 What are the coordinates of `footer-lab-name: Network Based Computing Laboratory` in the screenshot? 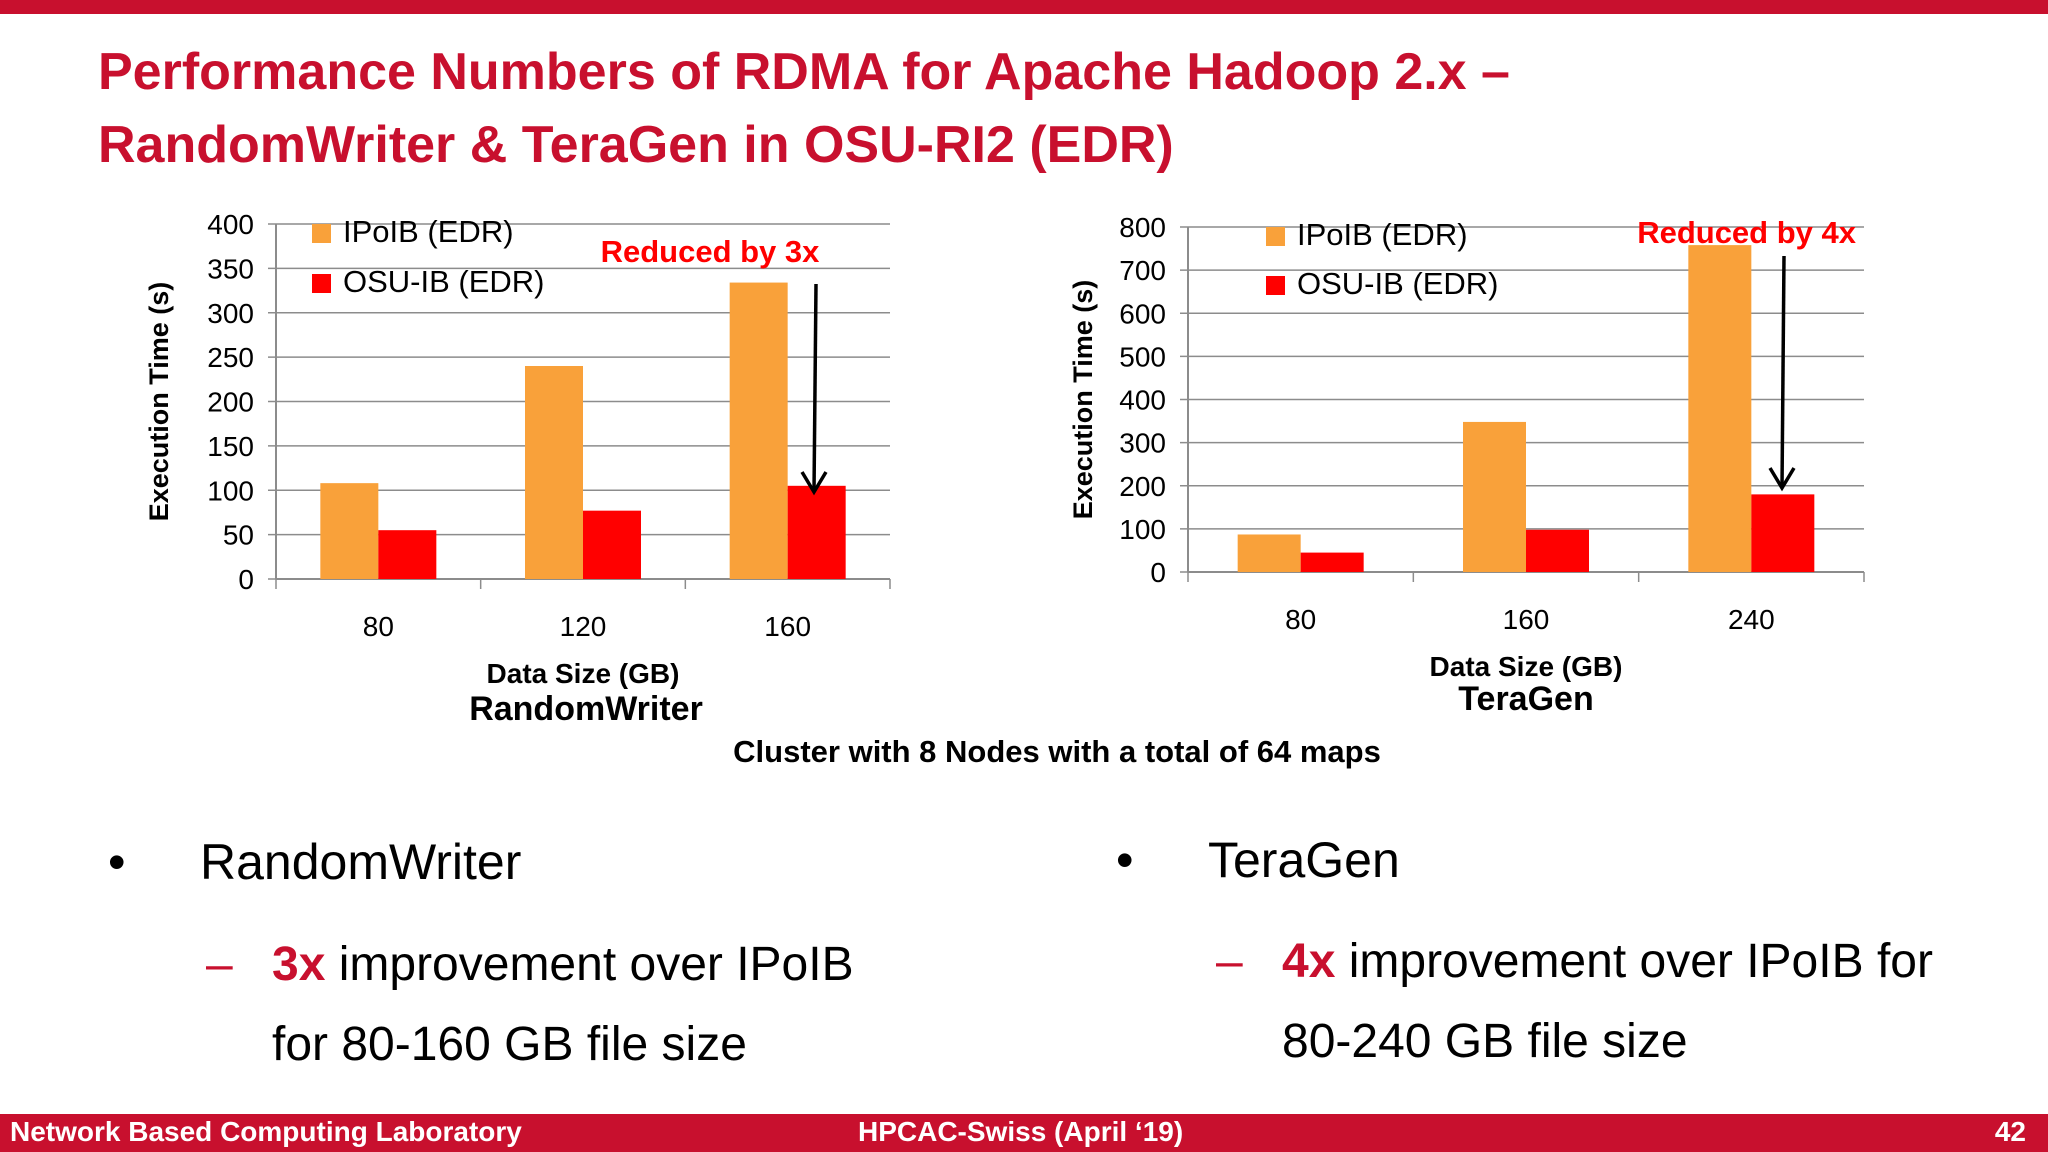 It's located at (266, 1131).